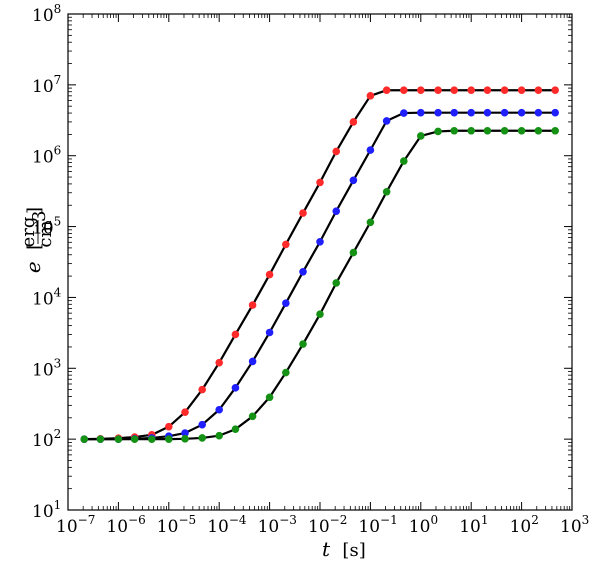 The image size is (600, 566). What do you see at coordinates (362, 550) in the screenshot?
I see `x-axis-unit-close: ]` at bounding box center [362, 550].